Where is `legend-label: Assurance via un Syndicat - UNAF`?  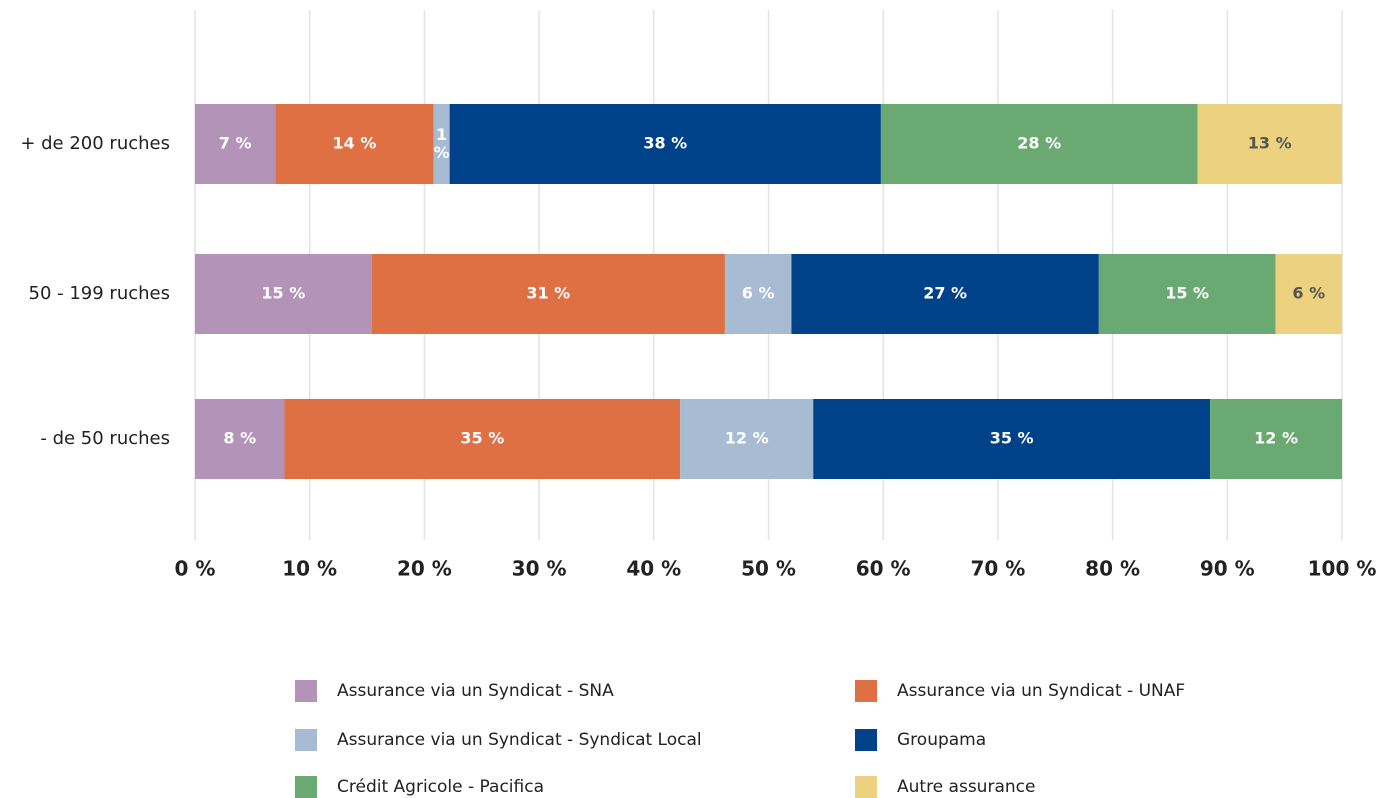 legend-label: Assurance via un Syndicat - UNAF is located at coordinates (1041, 691).